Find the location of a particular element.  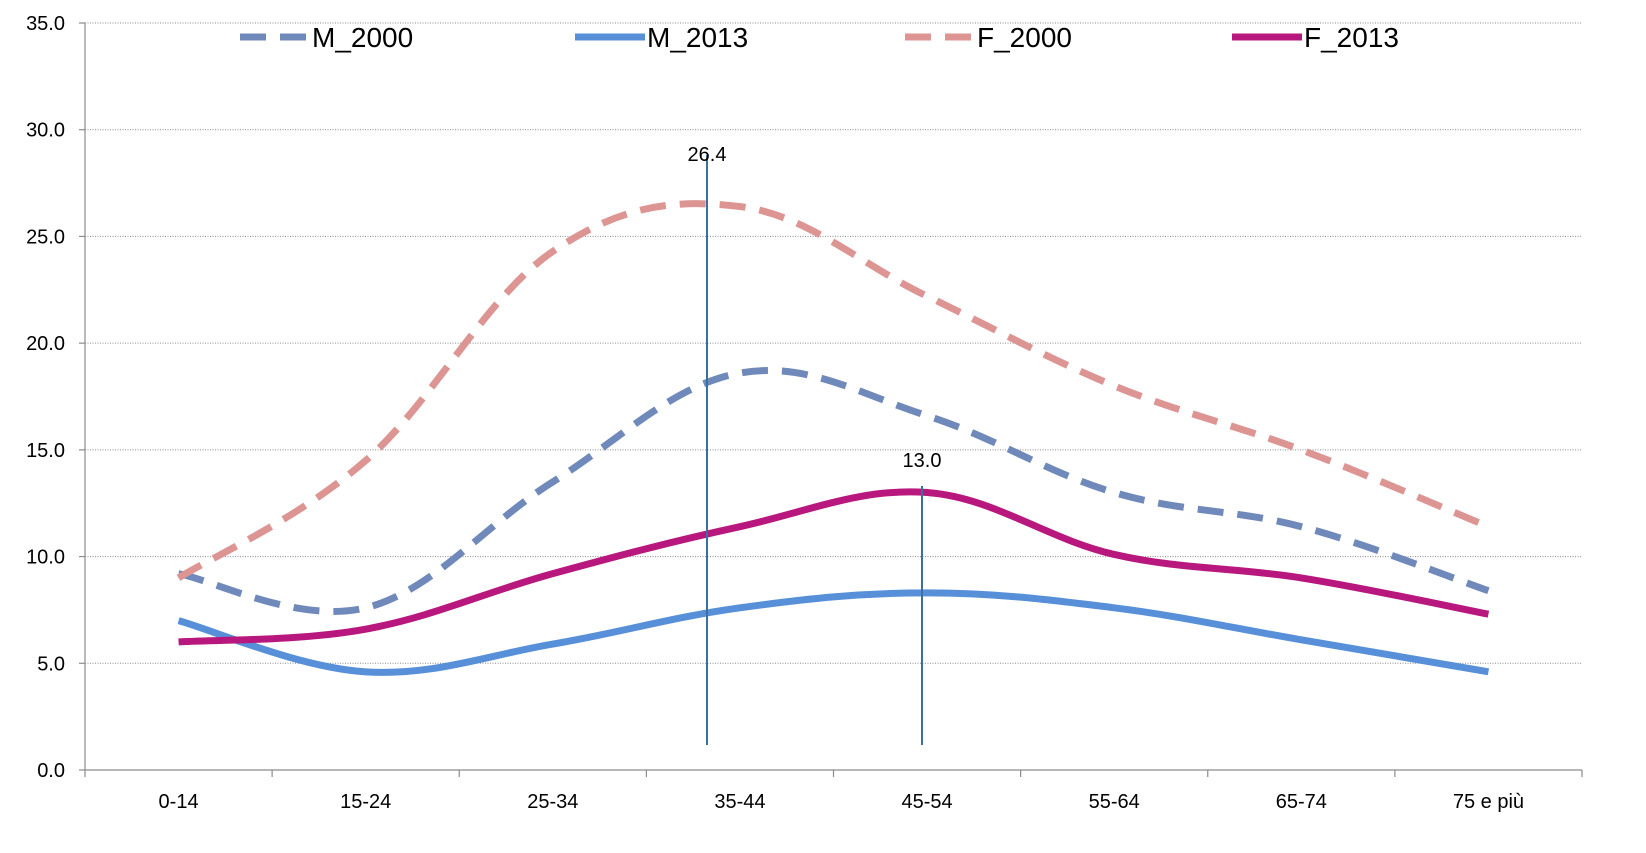

legend-label: M_2013 is located at coordinates (697, 37).